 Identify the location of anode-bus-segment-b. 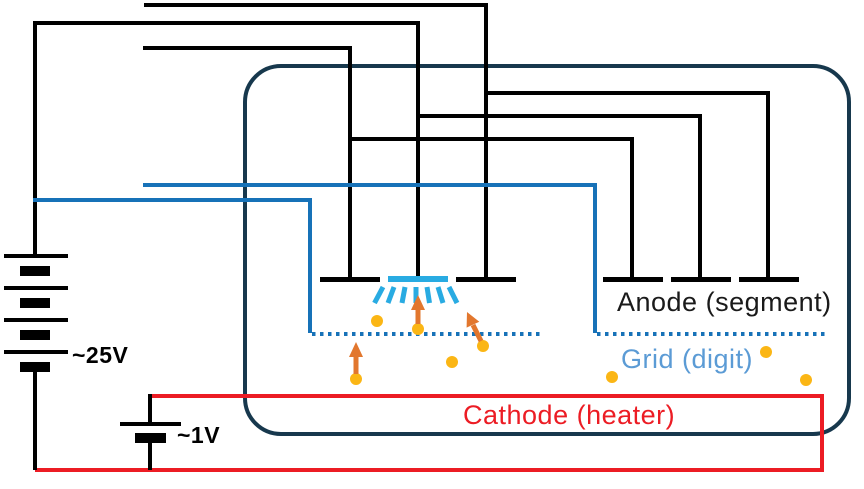
(560, 195).